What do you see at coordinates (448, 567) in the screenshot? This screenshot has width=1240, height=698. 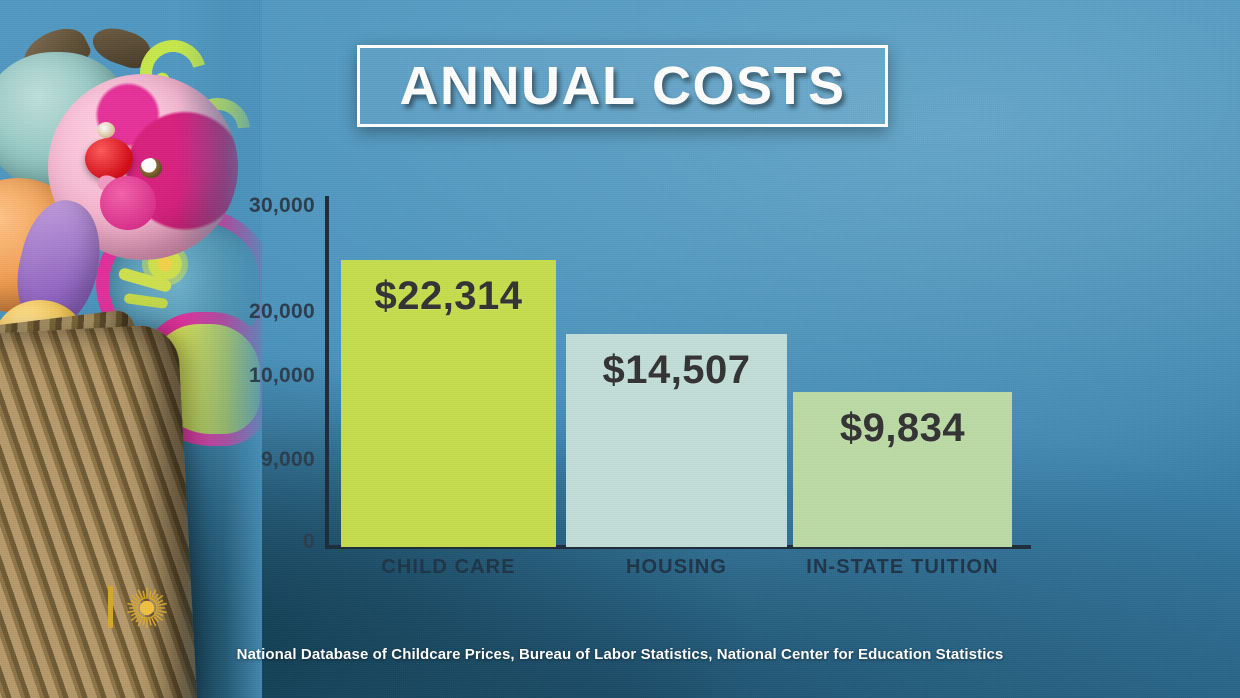 I see `category-label-child-care: CHILD CARE` at bounding box center [448, 567].